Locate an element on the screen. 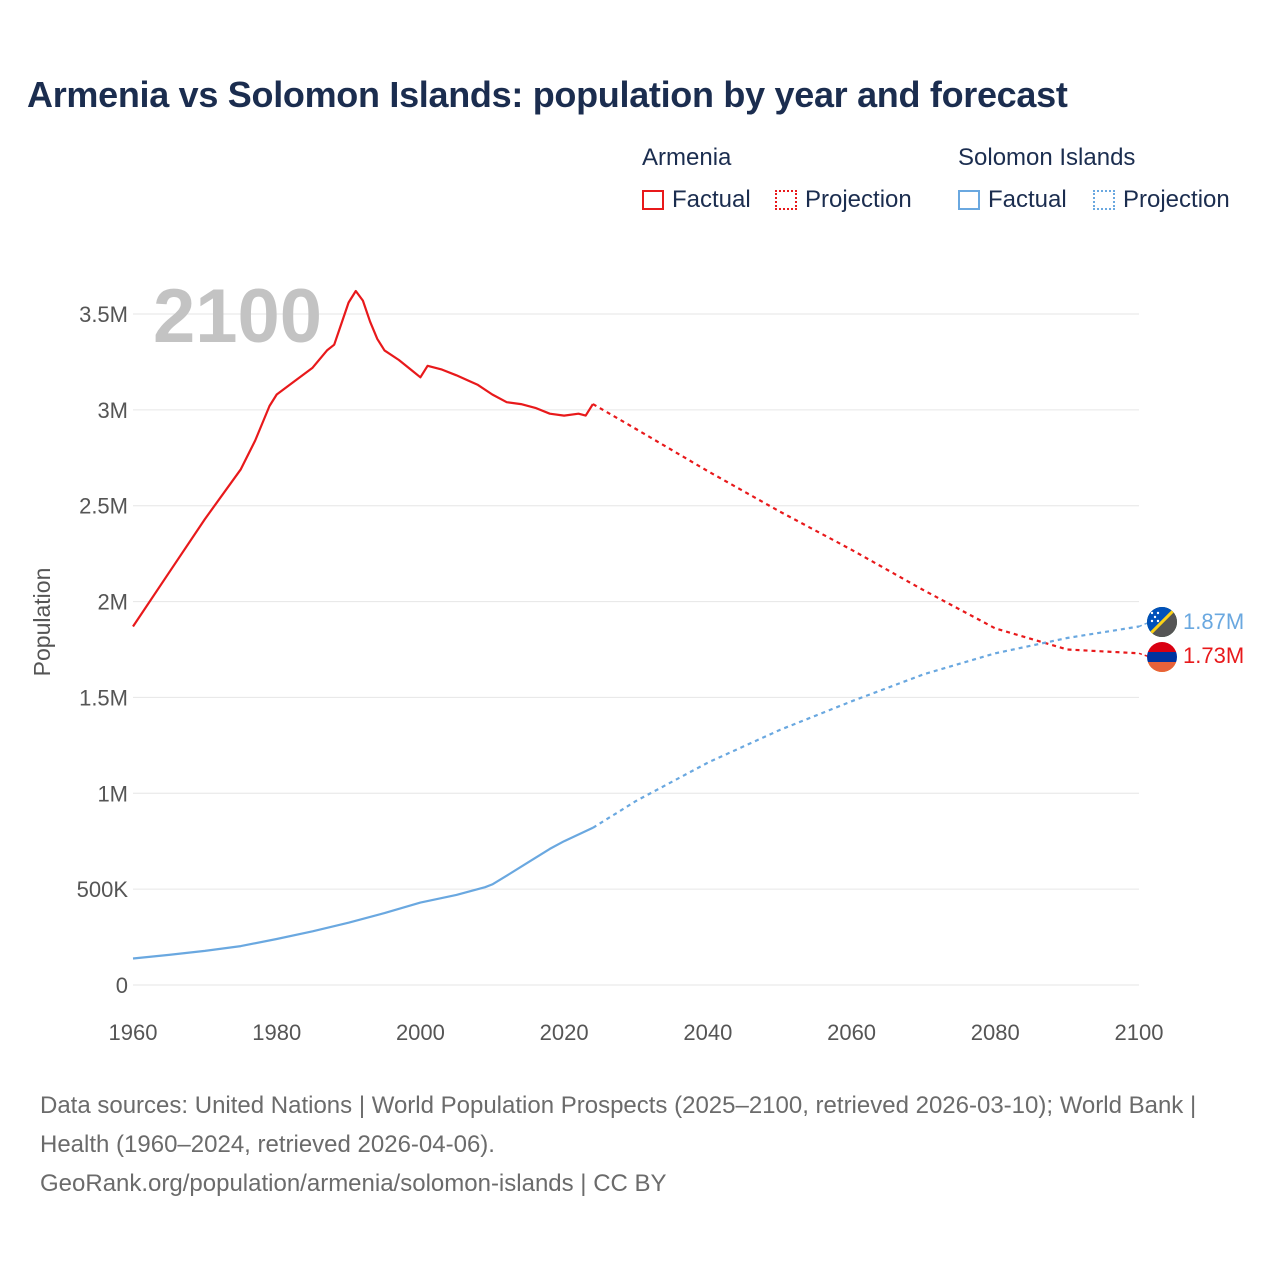 This screenshot has height=1280, width=1280. legend-armenia-factual: Factual is located at coordinates (696, 200).